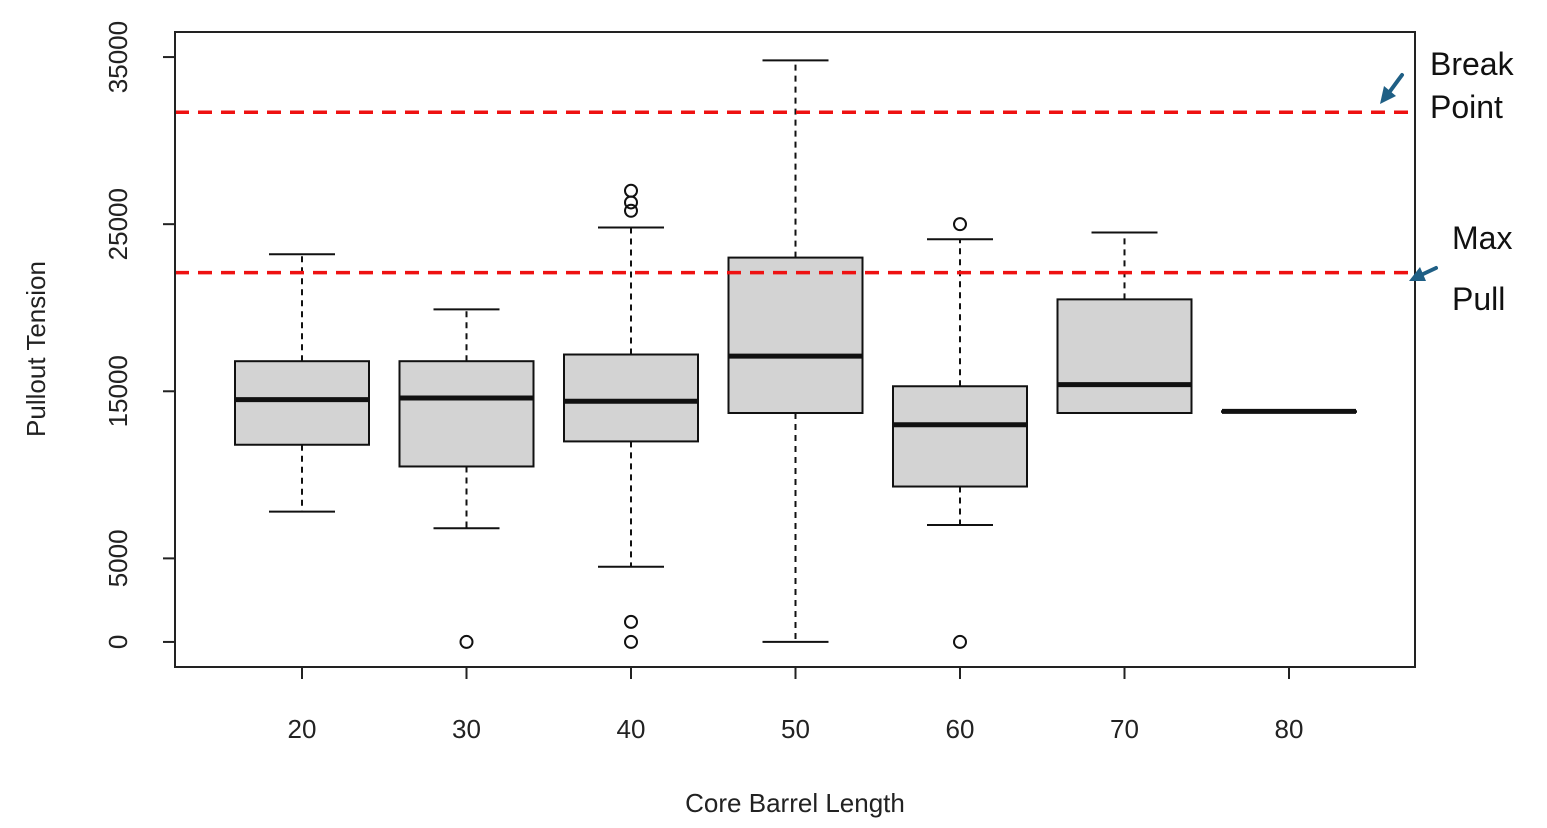 Image resolution: width=1547 pixels, height=828 pixels. Describe the element at coordinates (1124, 729) in the screenshot. I see `x-tick-label: 70` at that location.